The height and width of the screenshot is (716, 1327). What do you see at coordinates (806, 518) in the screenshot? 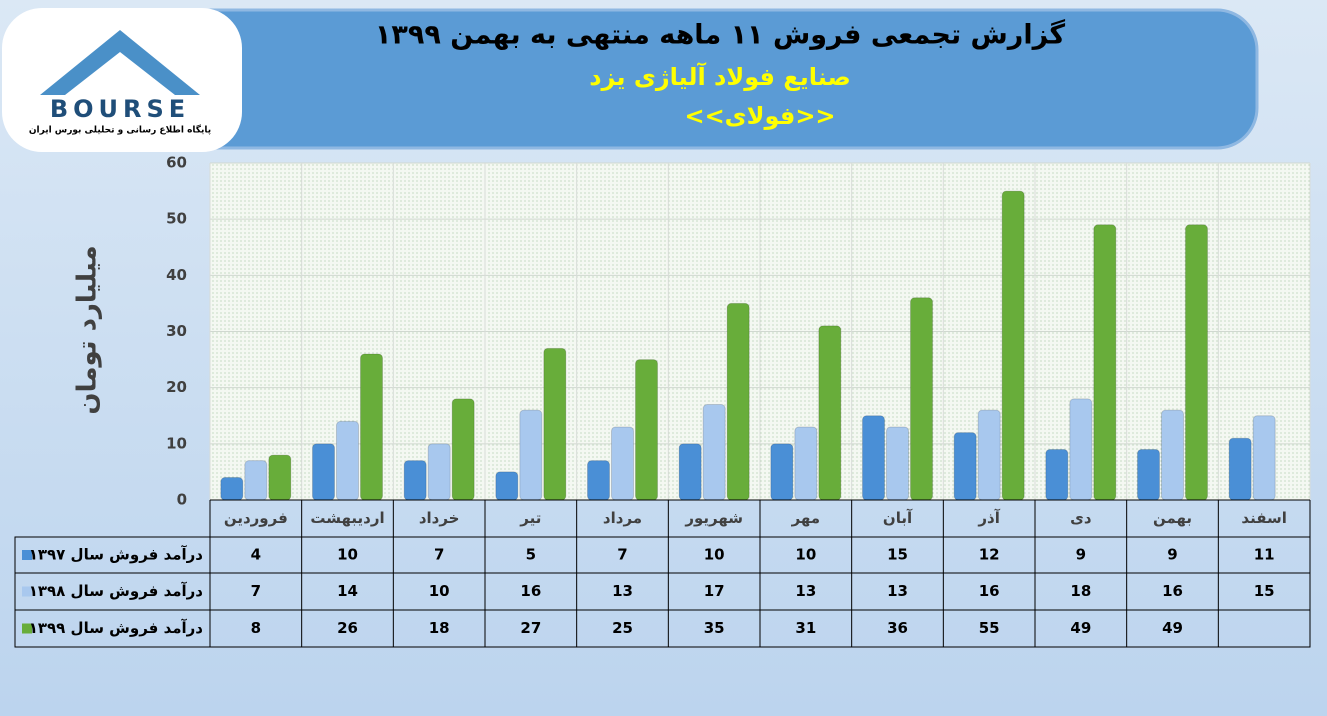
I see `x-tick-label: مهر` at bounding box center [806, 518].